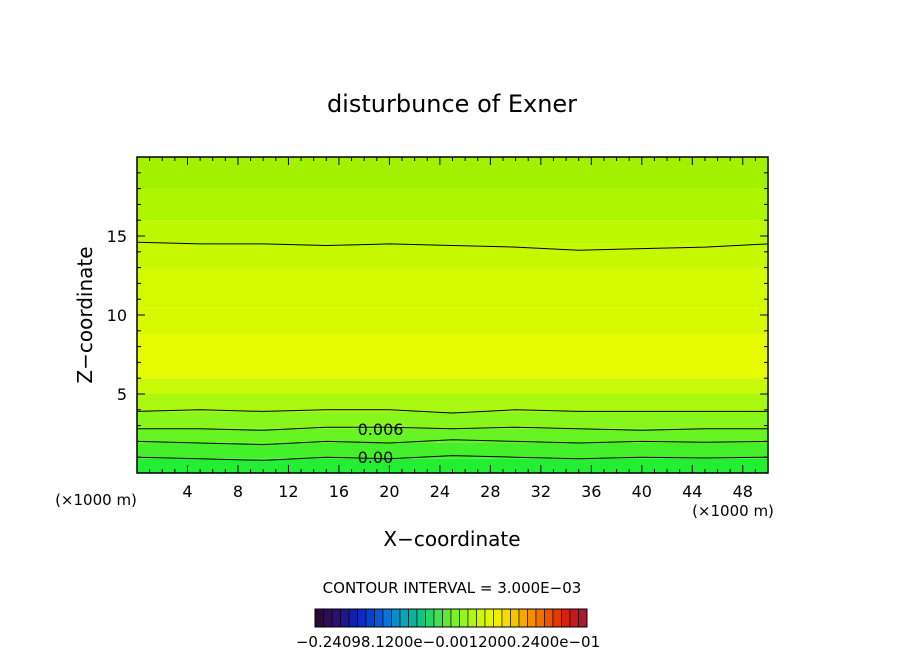 The height and width of the screenshot is (654, 904). I want to click on colorbar, so click(451, 618).